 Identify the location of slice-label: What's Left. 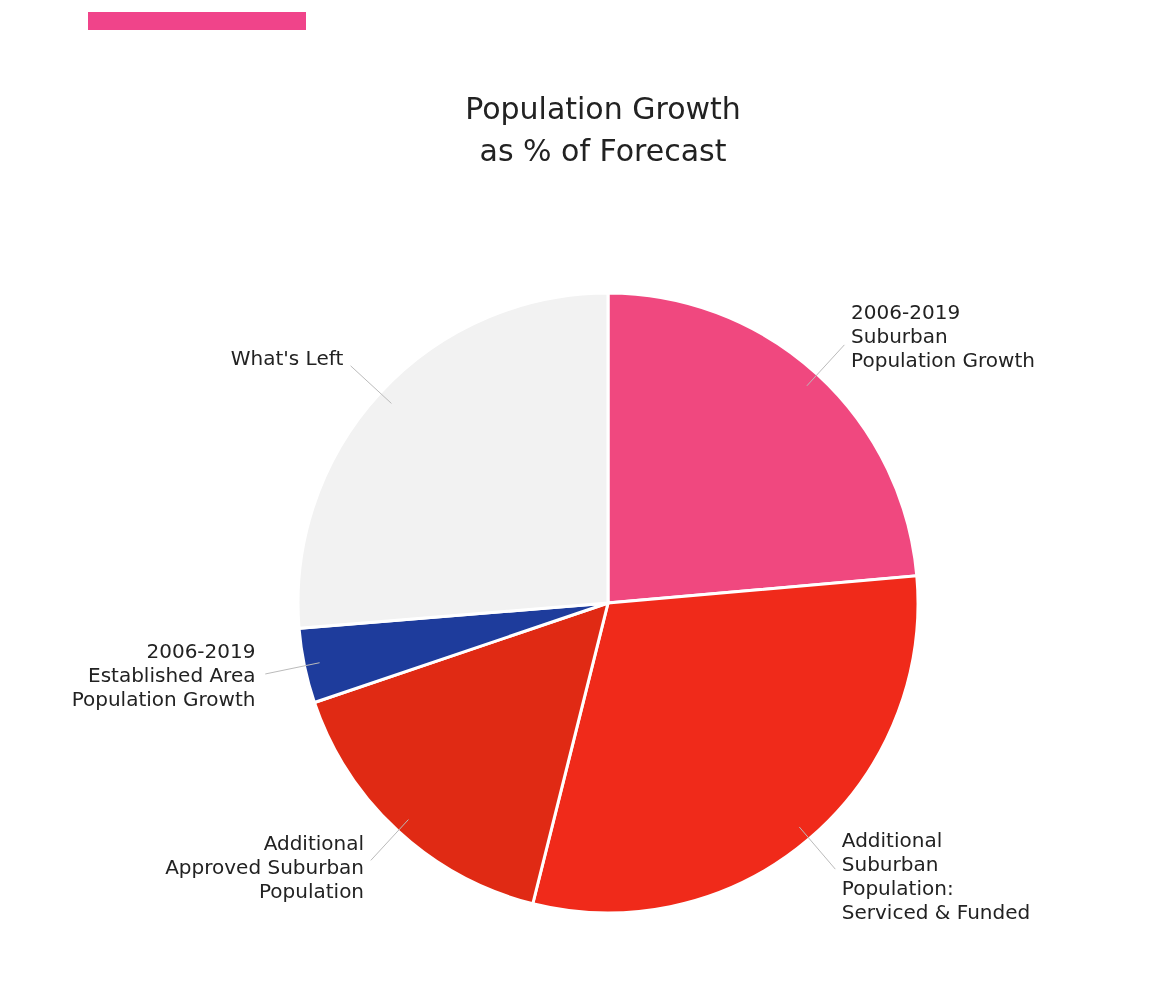
(287, 357).